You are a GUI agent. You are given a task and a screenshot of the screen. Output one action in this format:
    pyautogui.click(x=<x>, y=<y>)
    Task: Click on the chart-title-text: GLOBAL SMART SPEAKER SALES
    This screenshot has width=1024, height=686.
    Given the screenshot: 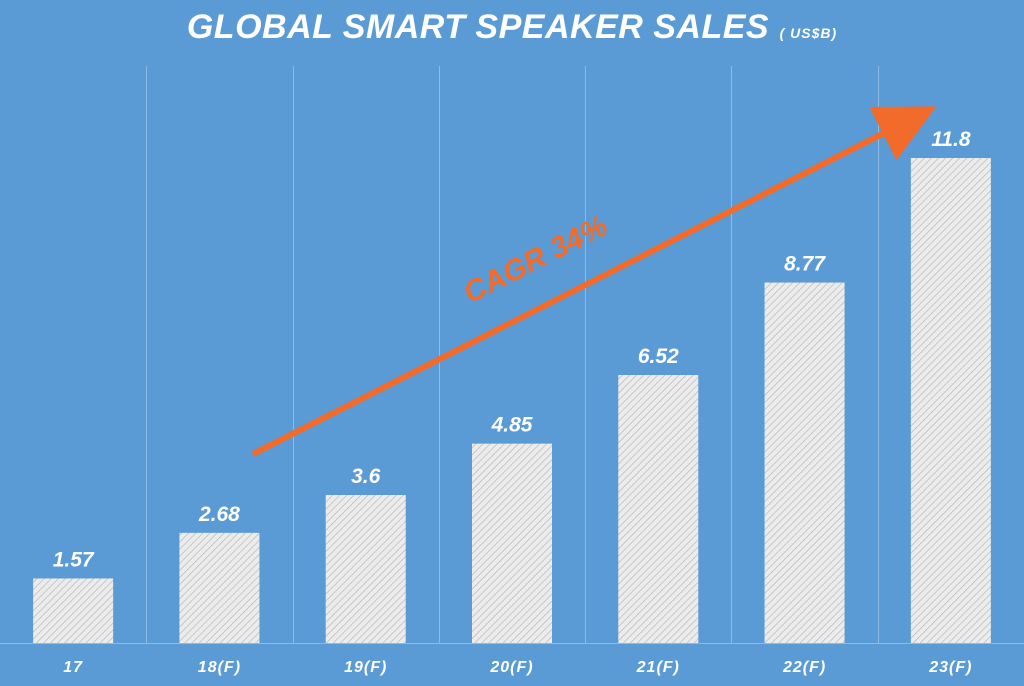 What is the action you would take?
    pyautogui.click(x=478, y=27)
    